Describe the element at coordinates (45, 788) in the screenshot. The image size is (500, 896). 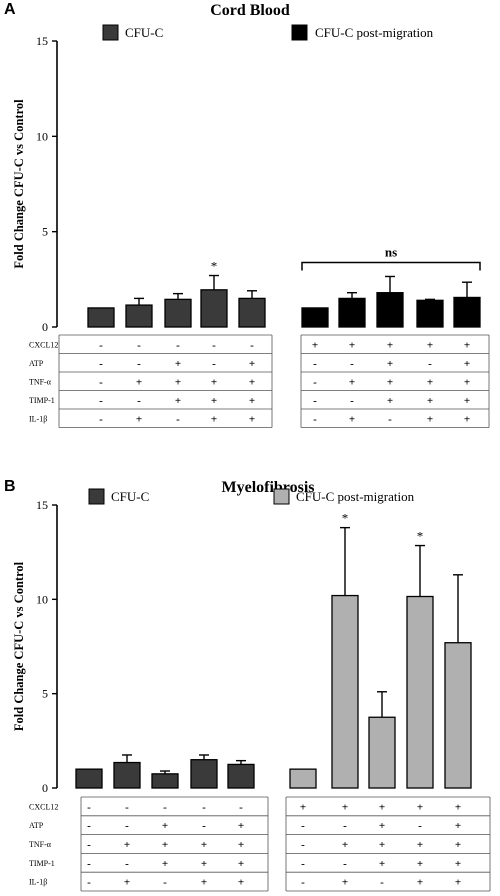
I see `y-tick-label: 0` at that location.